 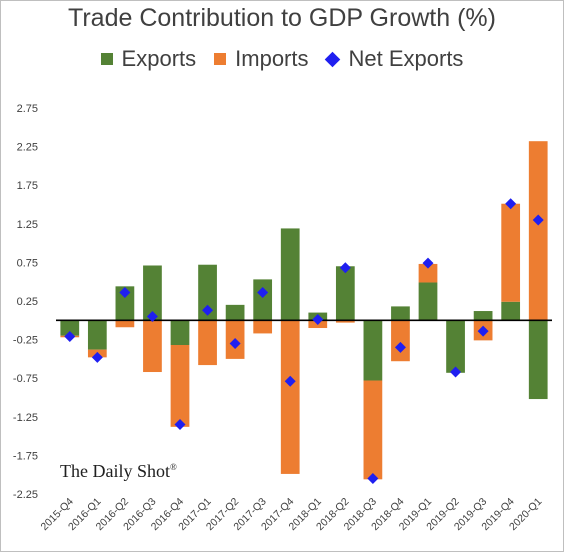 What do you see at coordinates (106, 59) in the screenshot?
I see `legend-swatch-exports` at bounding box center [106, 59].